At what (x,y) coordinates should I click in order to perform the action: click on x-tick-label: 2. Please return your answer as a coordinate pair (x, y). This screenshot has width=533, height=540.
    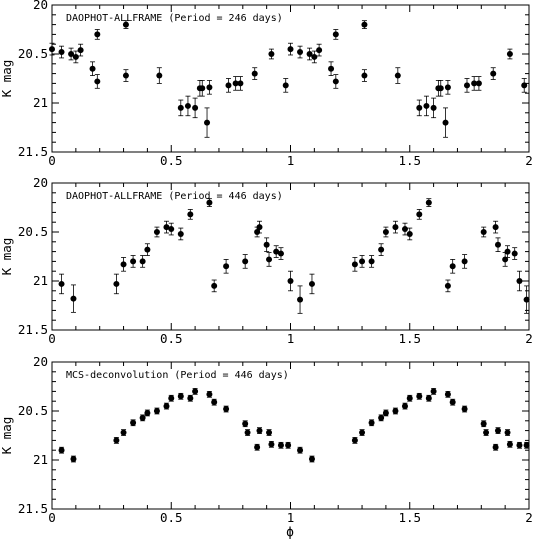
    Looking at the image, I should click on (529, 338).